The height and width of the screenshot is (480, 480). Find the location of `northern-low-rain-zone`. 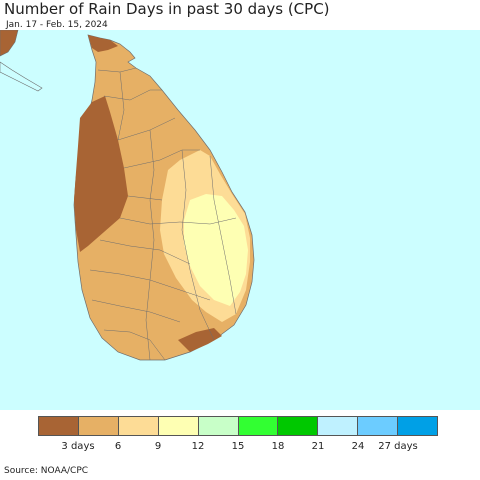

northern-low-rain-zone is located at coordinates (103, 43).